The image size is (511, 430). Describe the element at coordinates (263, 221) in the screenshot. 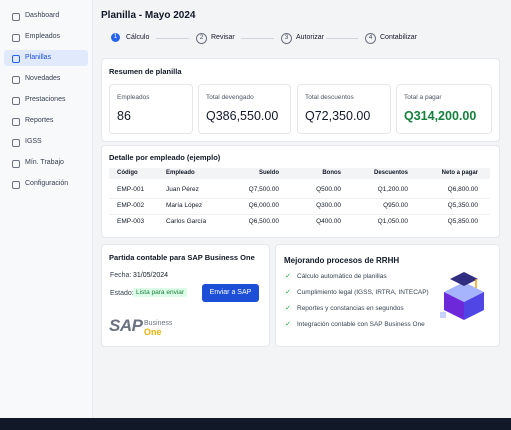

I see `table-cell: Q6,500.00` at that location.